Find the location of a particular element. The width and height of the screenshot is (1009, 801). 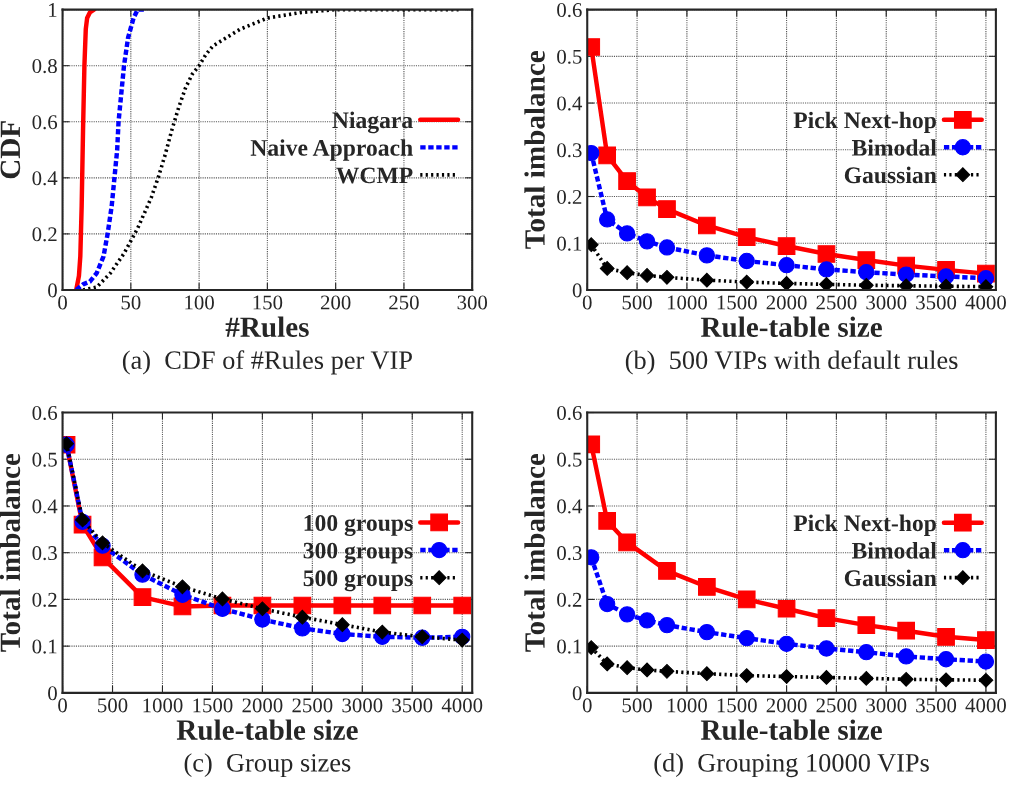

y-tick-label: 1 is located at coordinates (53, 10).